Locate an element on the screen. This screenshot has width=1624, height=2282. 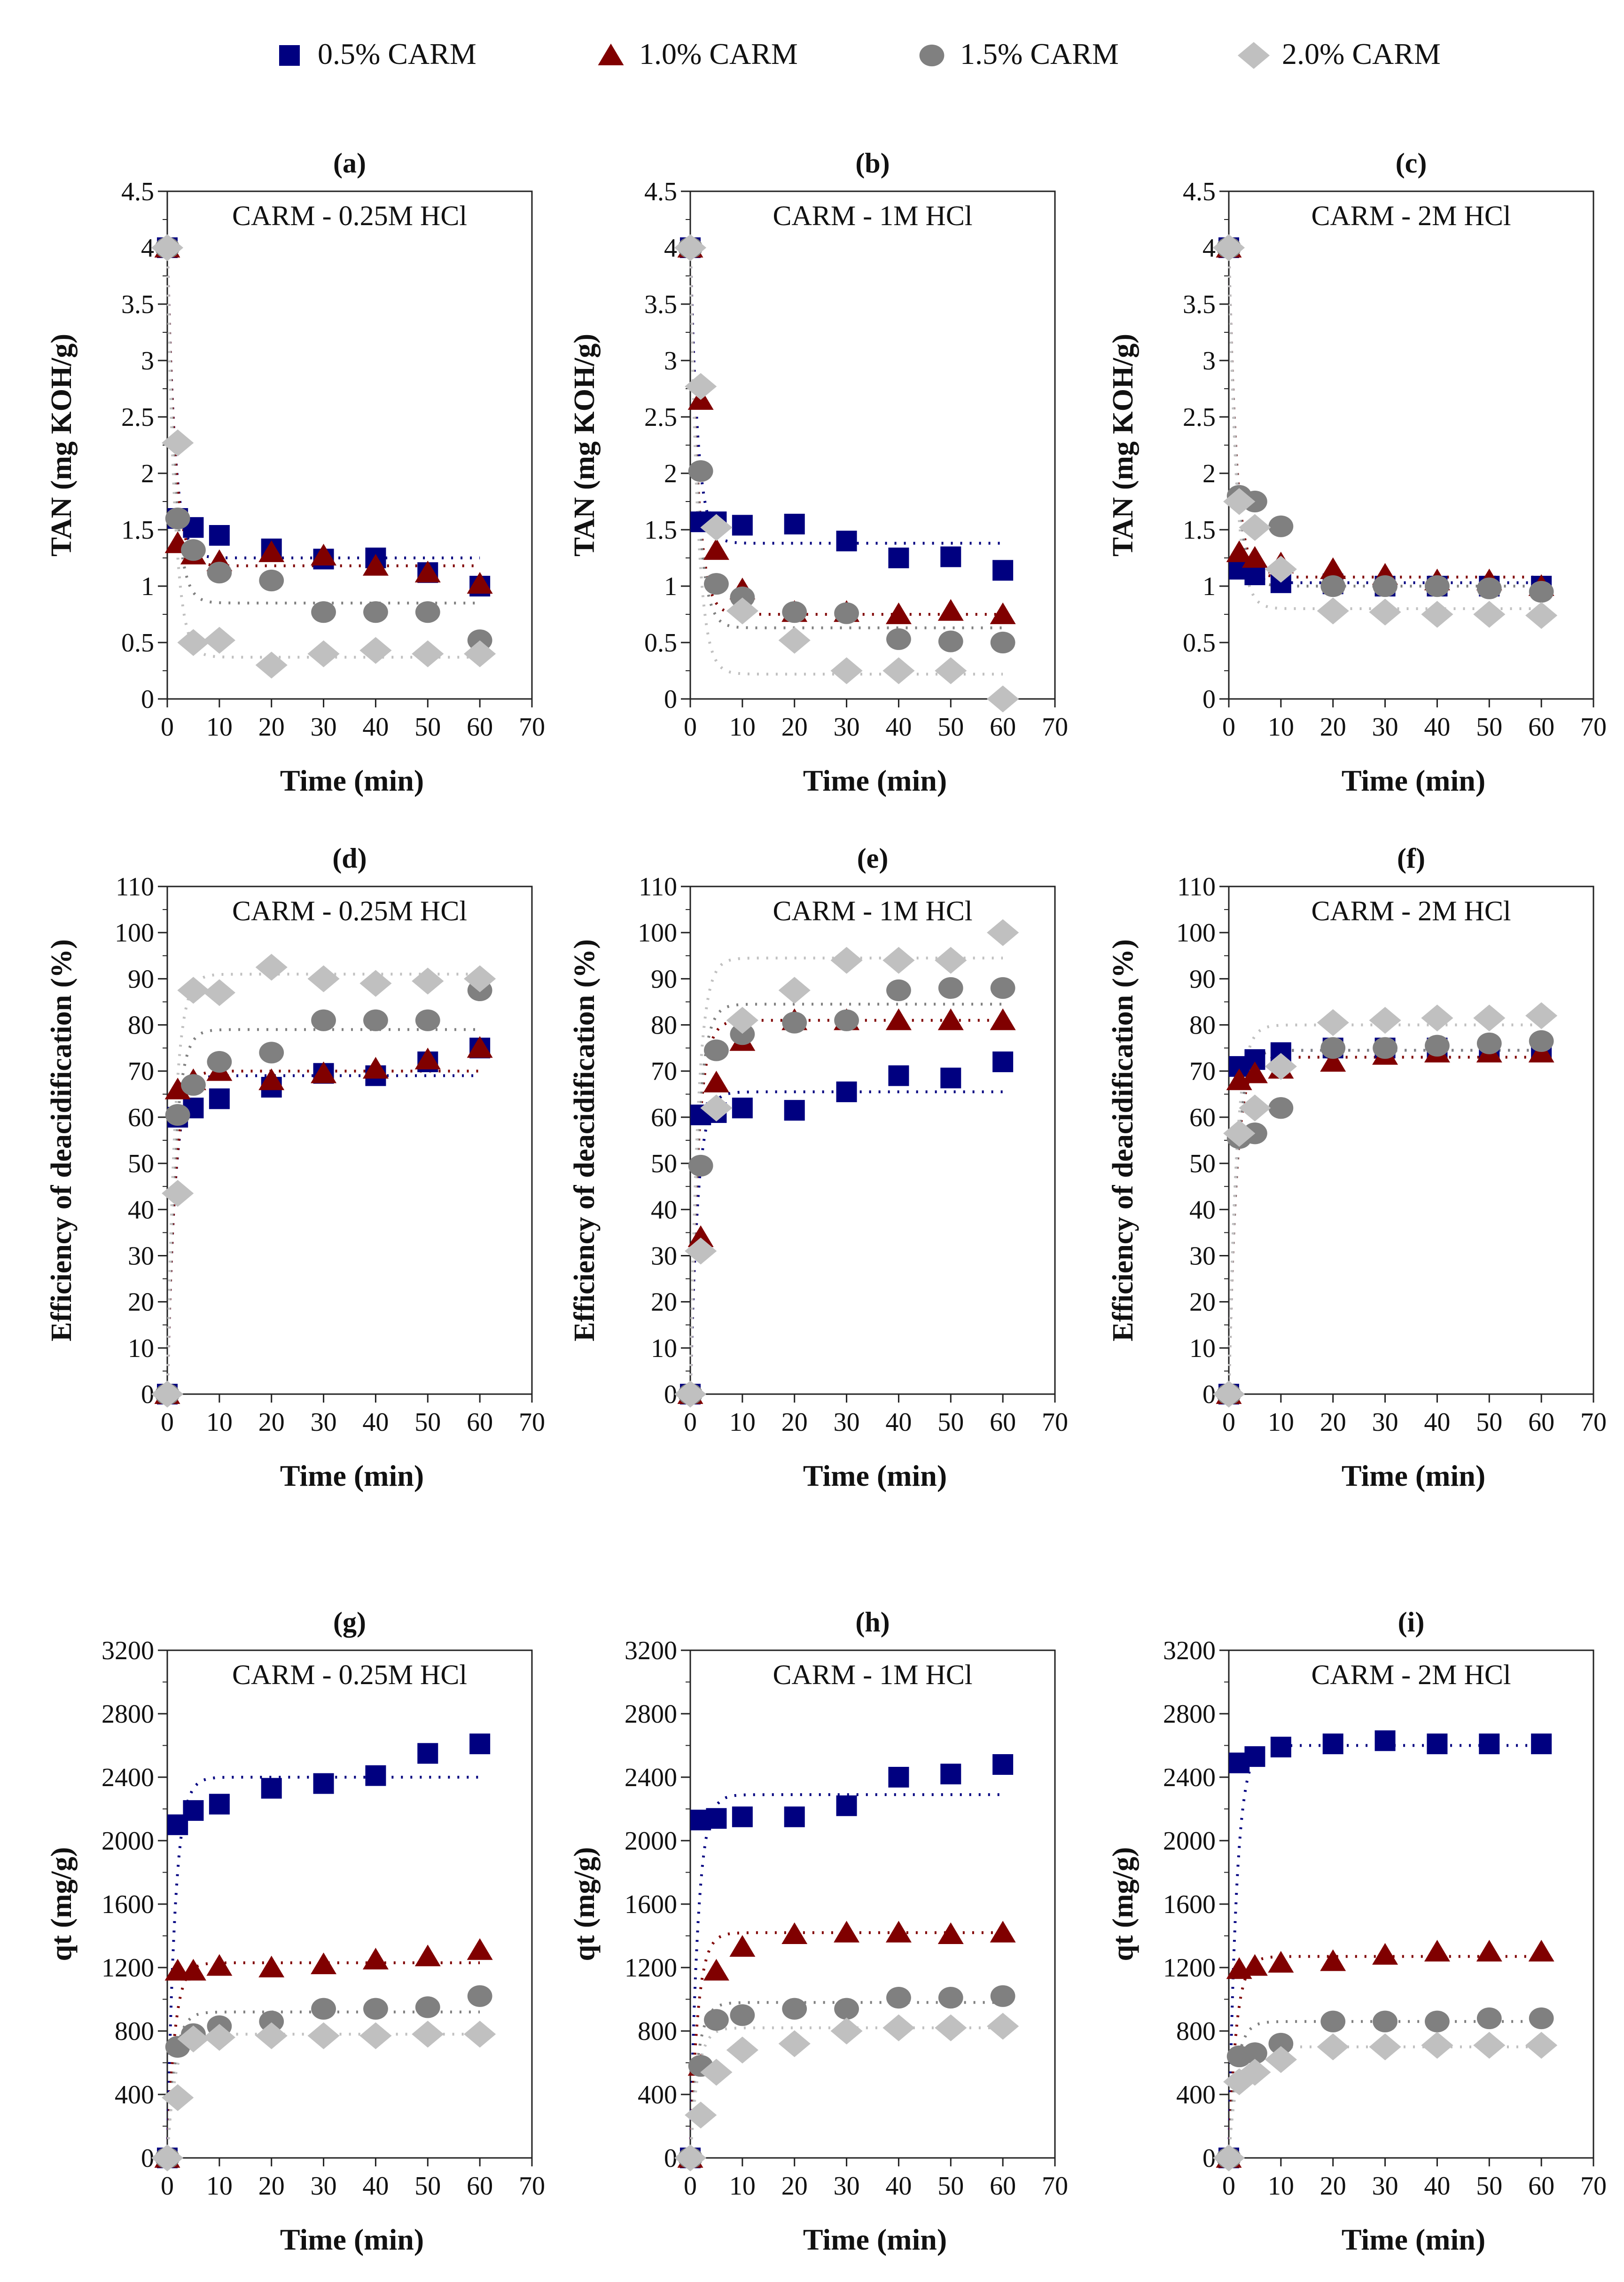
panel-label: (a) is located at coordinates (349, 163).